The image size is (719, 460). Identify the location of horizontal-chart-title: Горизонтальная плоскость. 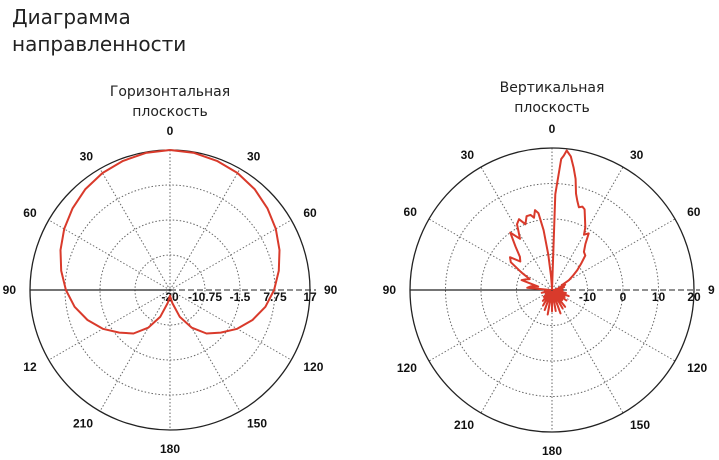
(170, 102).